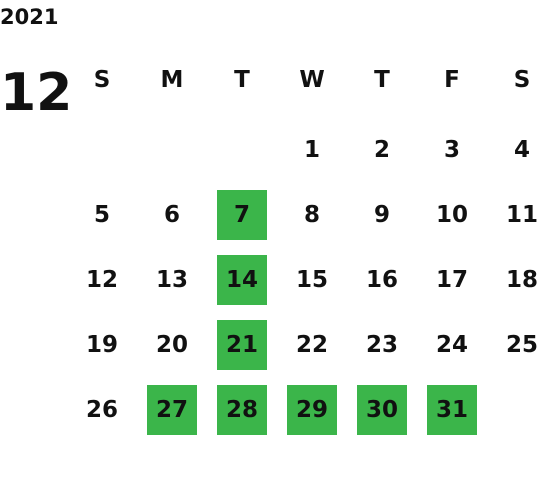 The width and height of the screenshot is (548, 503). Describe the element at coordinates (36, 93) in the screenshot. I see `month: 12` at that location.